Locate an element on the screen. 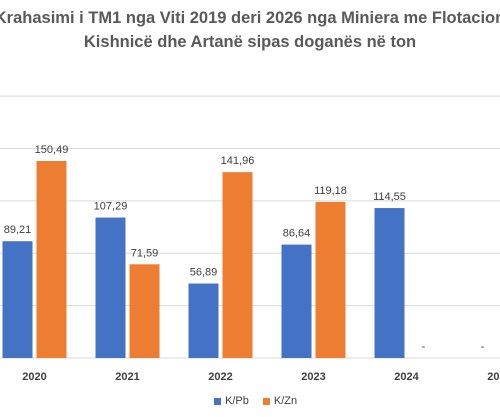 The width and height of the screenshot is (500, 417). data-label: 86,64 is located at coordinates (297, 234).